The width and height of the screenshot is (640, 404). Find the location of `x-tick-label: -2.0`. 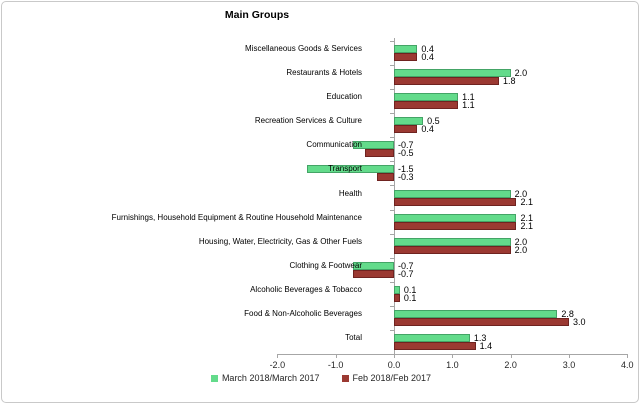

x-tick-label: -2.0 is located at coordinates (277, 365).